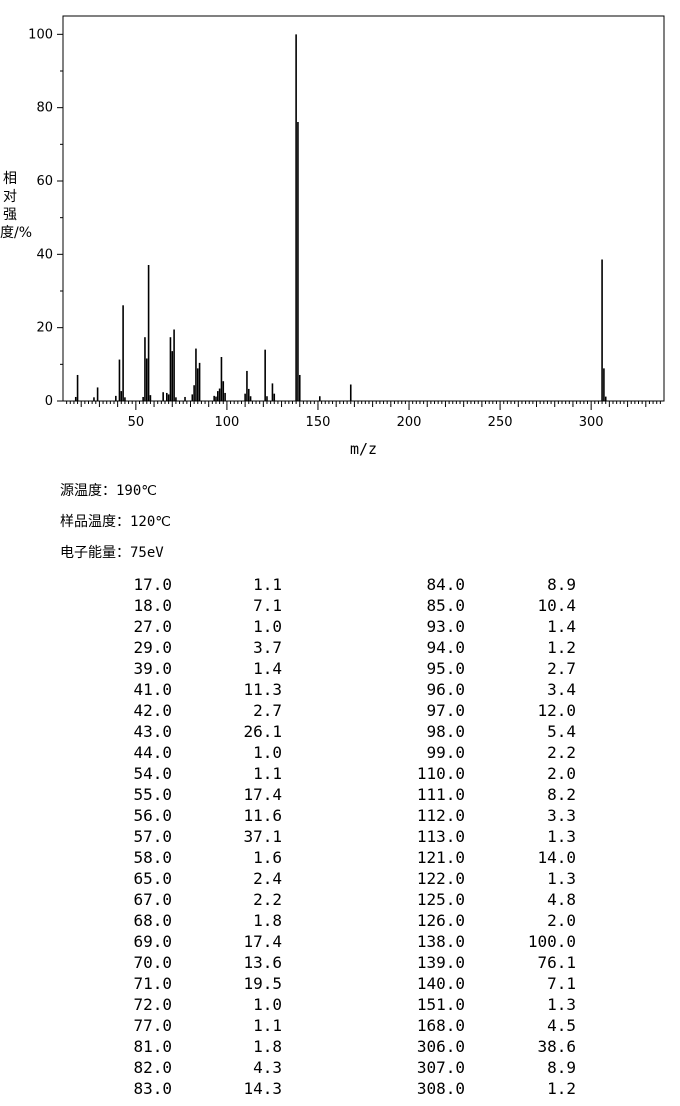 Image resolution: width=680 pixels, height=1106 pixels. Describe the element at coordinates (440, 1067) in the screenshot. I see `mz-cell: 307.0` at that location.